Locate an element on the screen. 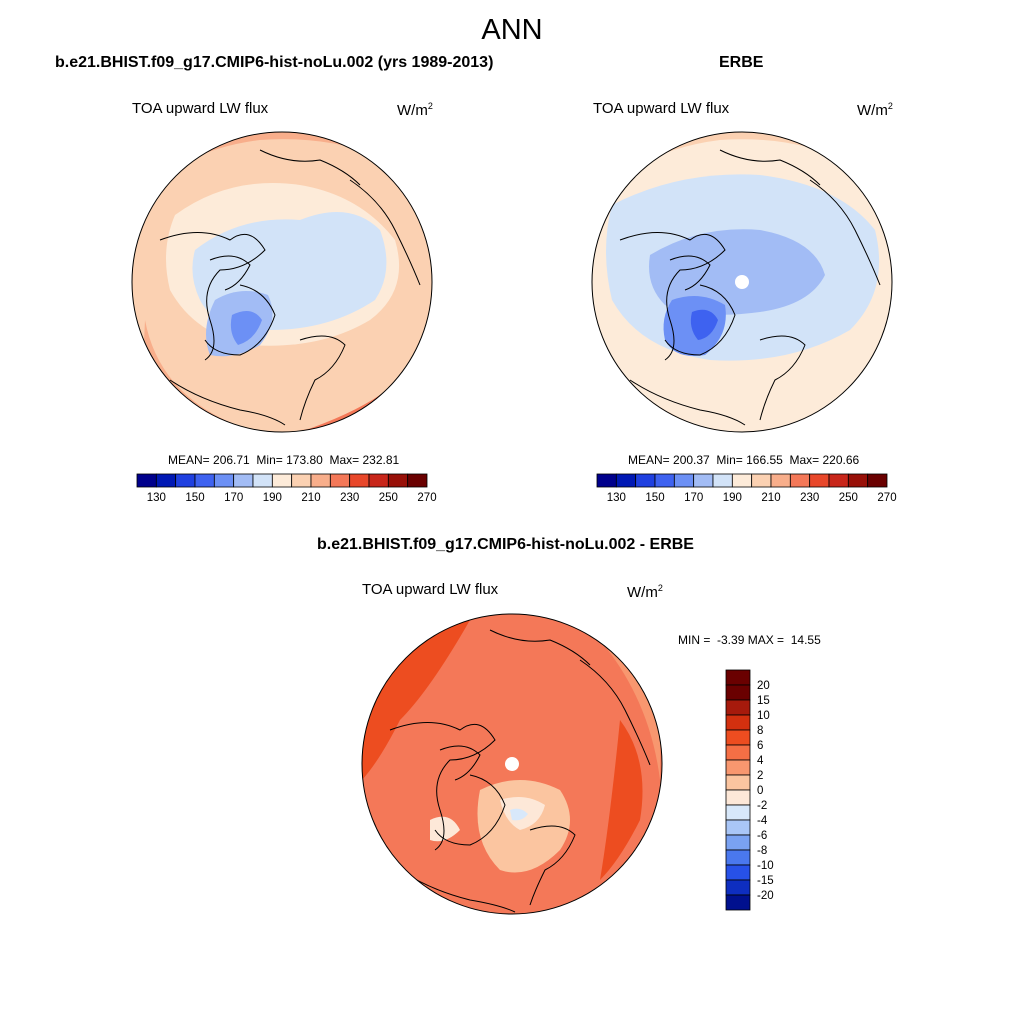 Image resolution: width=1024 pixels, height=1024 pixels. panel-3-east-hot is located at coordinates (621, 800).